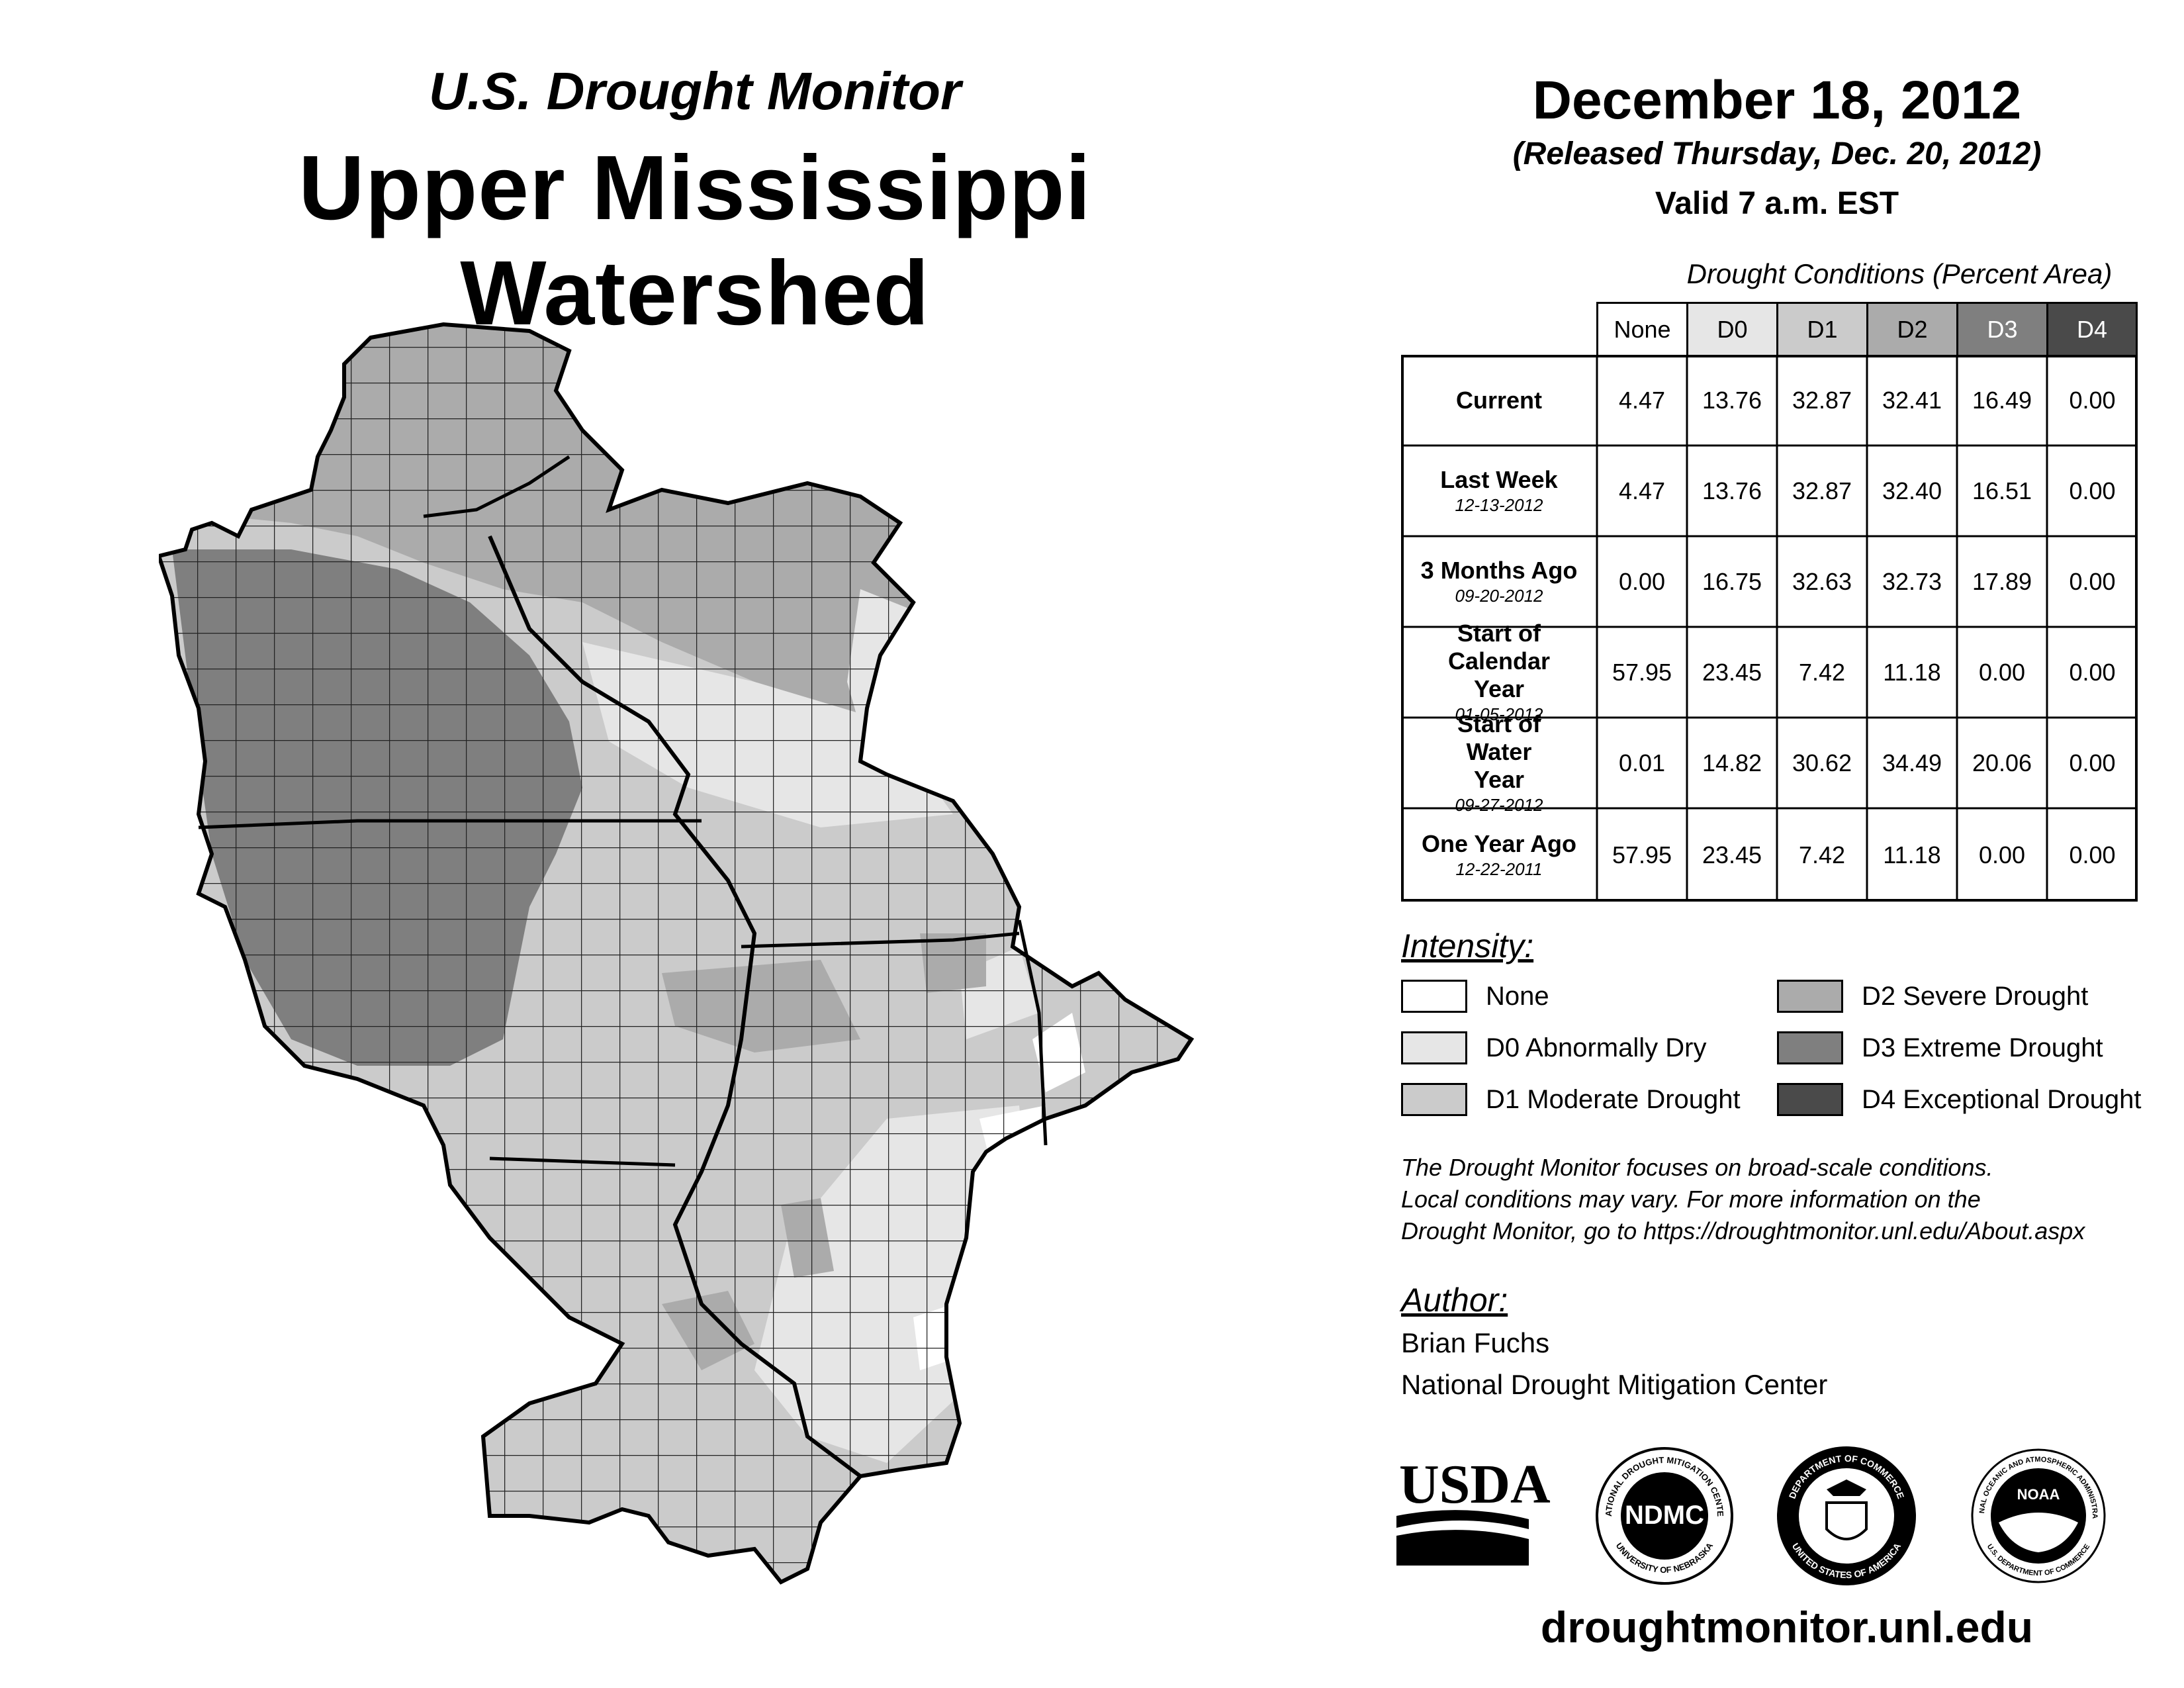  What do you see at coordinates (694, 240) in the screenshot?
I see `map-title: Upper Mississippi Watershed` at bounding box center [694, 240].